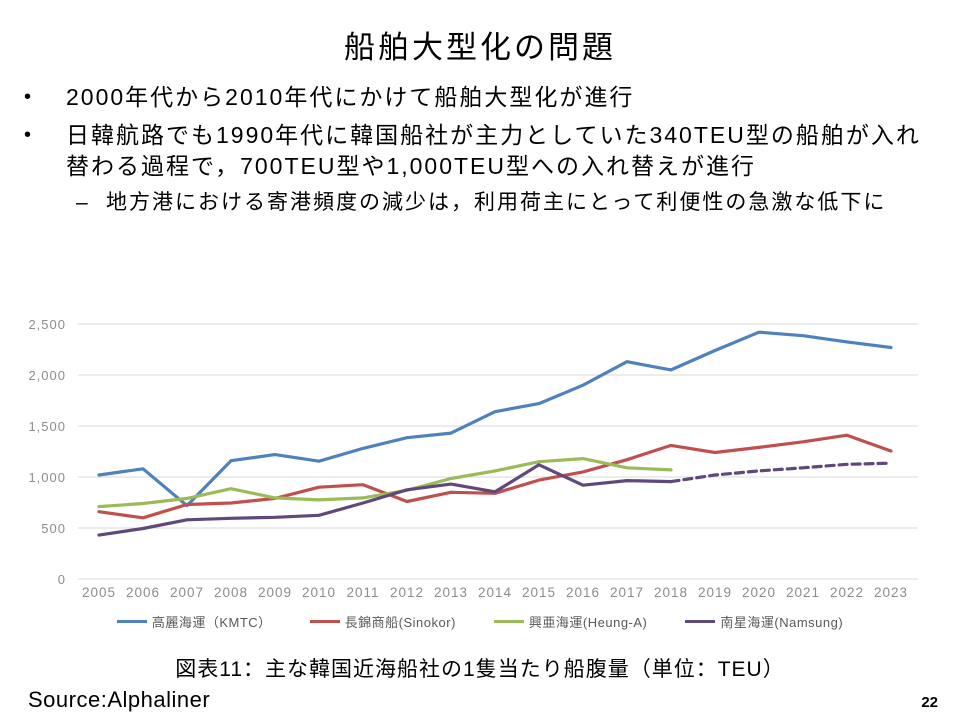 This screenshot has height=720, width=960. I want to click on x-axis-tick-label: 2012, so click(407, 592).